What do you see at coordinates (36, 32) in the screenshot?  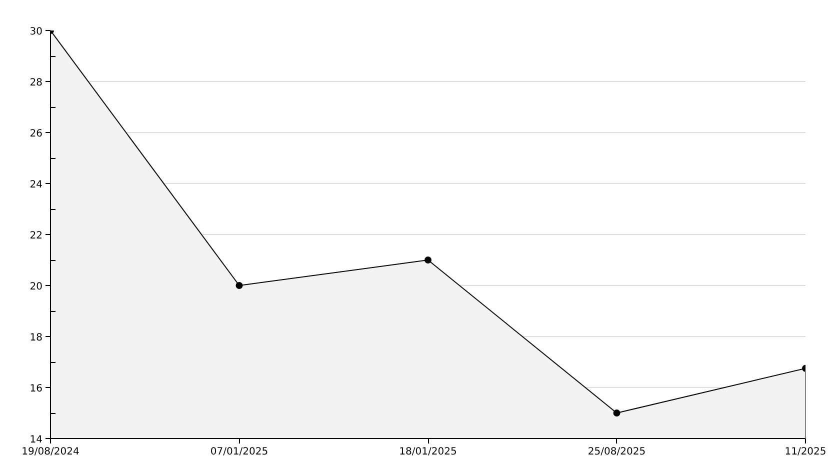 I see `y-tick-label: 30` at bounding box center [36, 32].